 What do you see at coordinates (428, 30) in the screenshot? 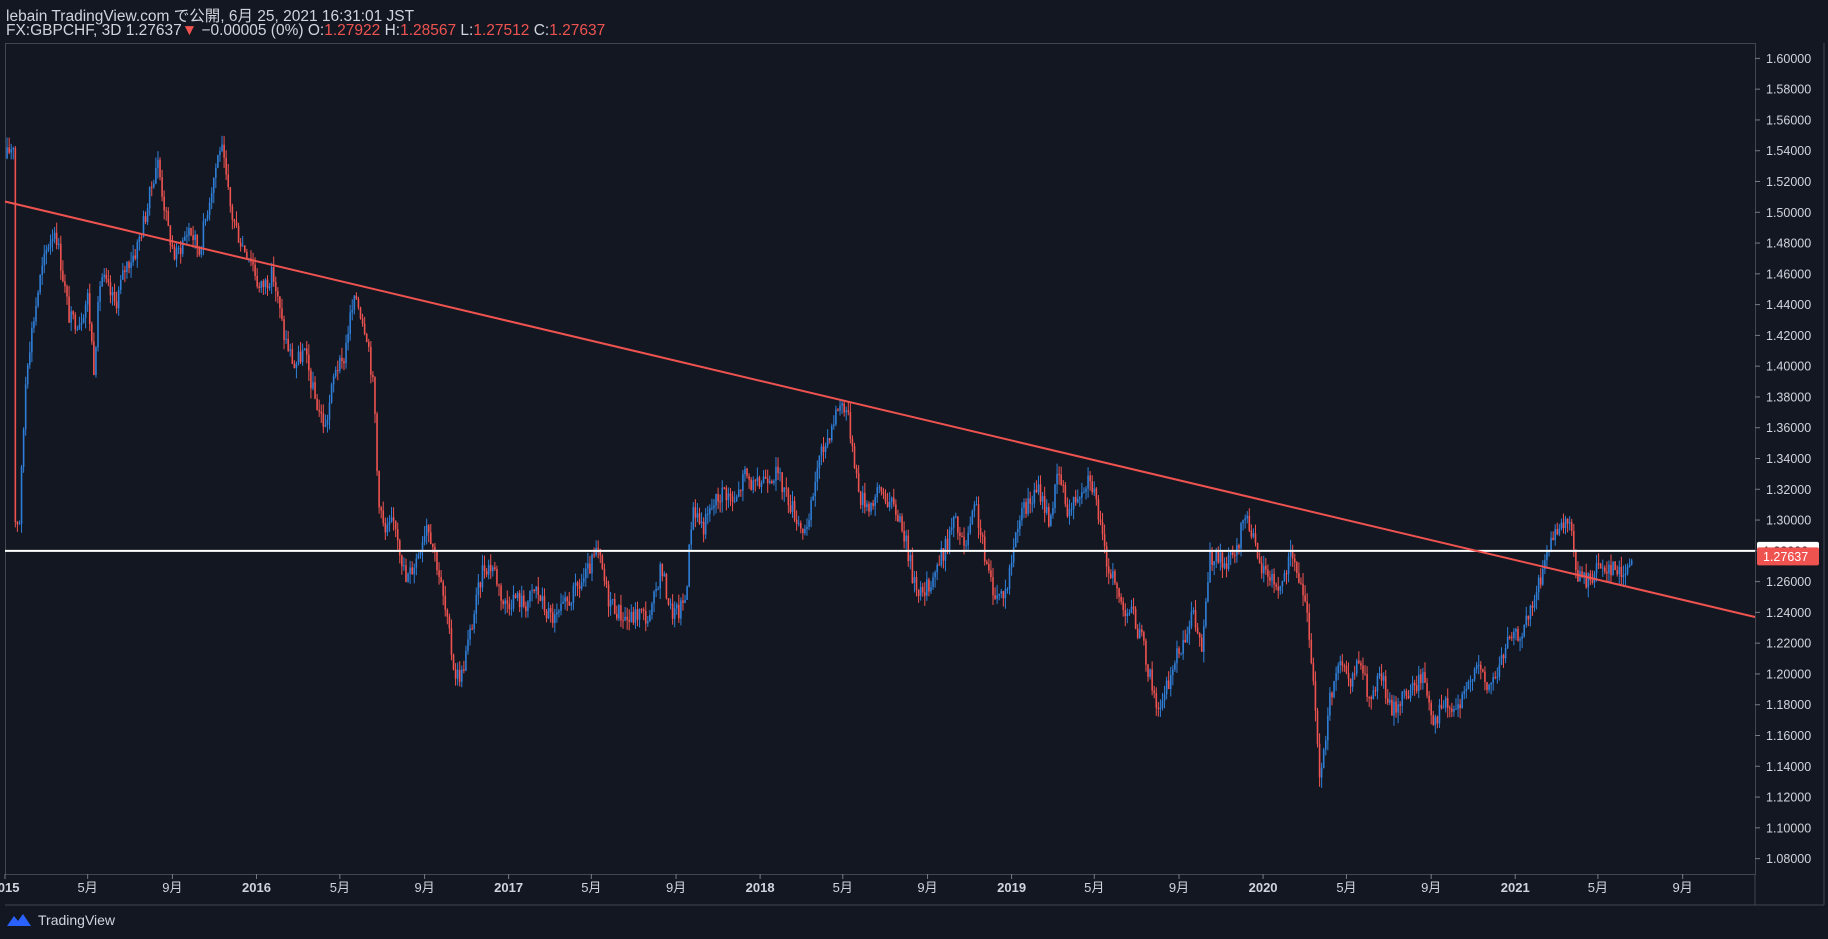
I see `high-value: 1.28567` at bounding box center [428, 30].